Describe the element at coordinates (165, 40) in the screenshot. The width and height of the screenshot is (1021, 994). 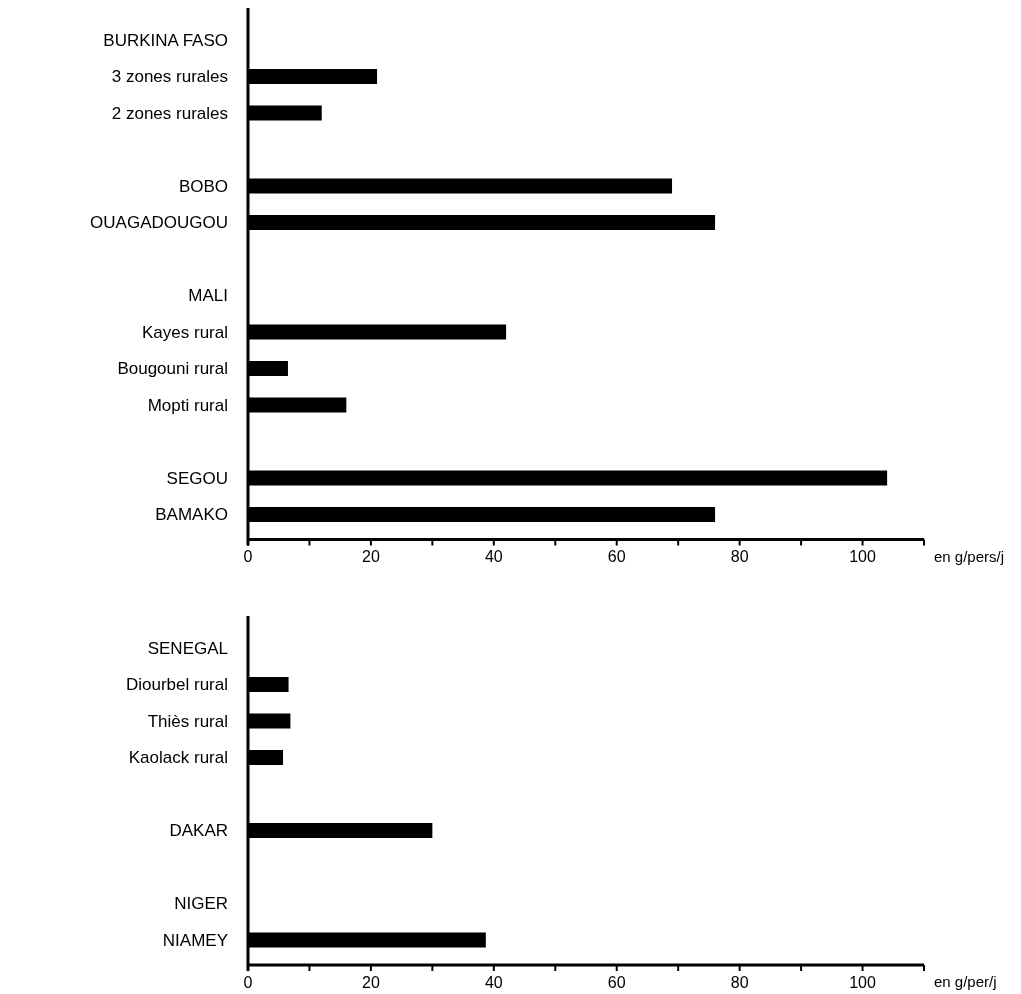
I see `y-tick-label: BURKINA FASO` at that location.